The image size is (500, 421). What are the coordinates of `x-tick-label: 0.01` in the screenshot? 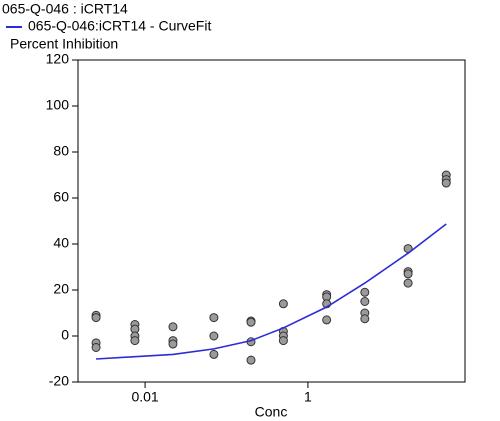 It's located at (144, 397).